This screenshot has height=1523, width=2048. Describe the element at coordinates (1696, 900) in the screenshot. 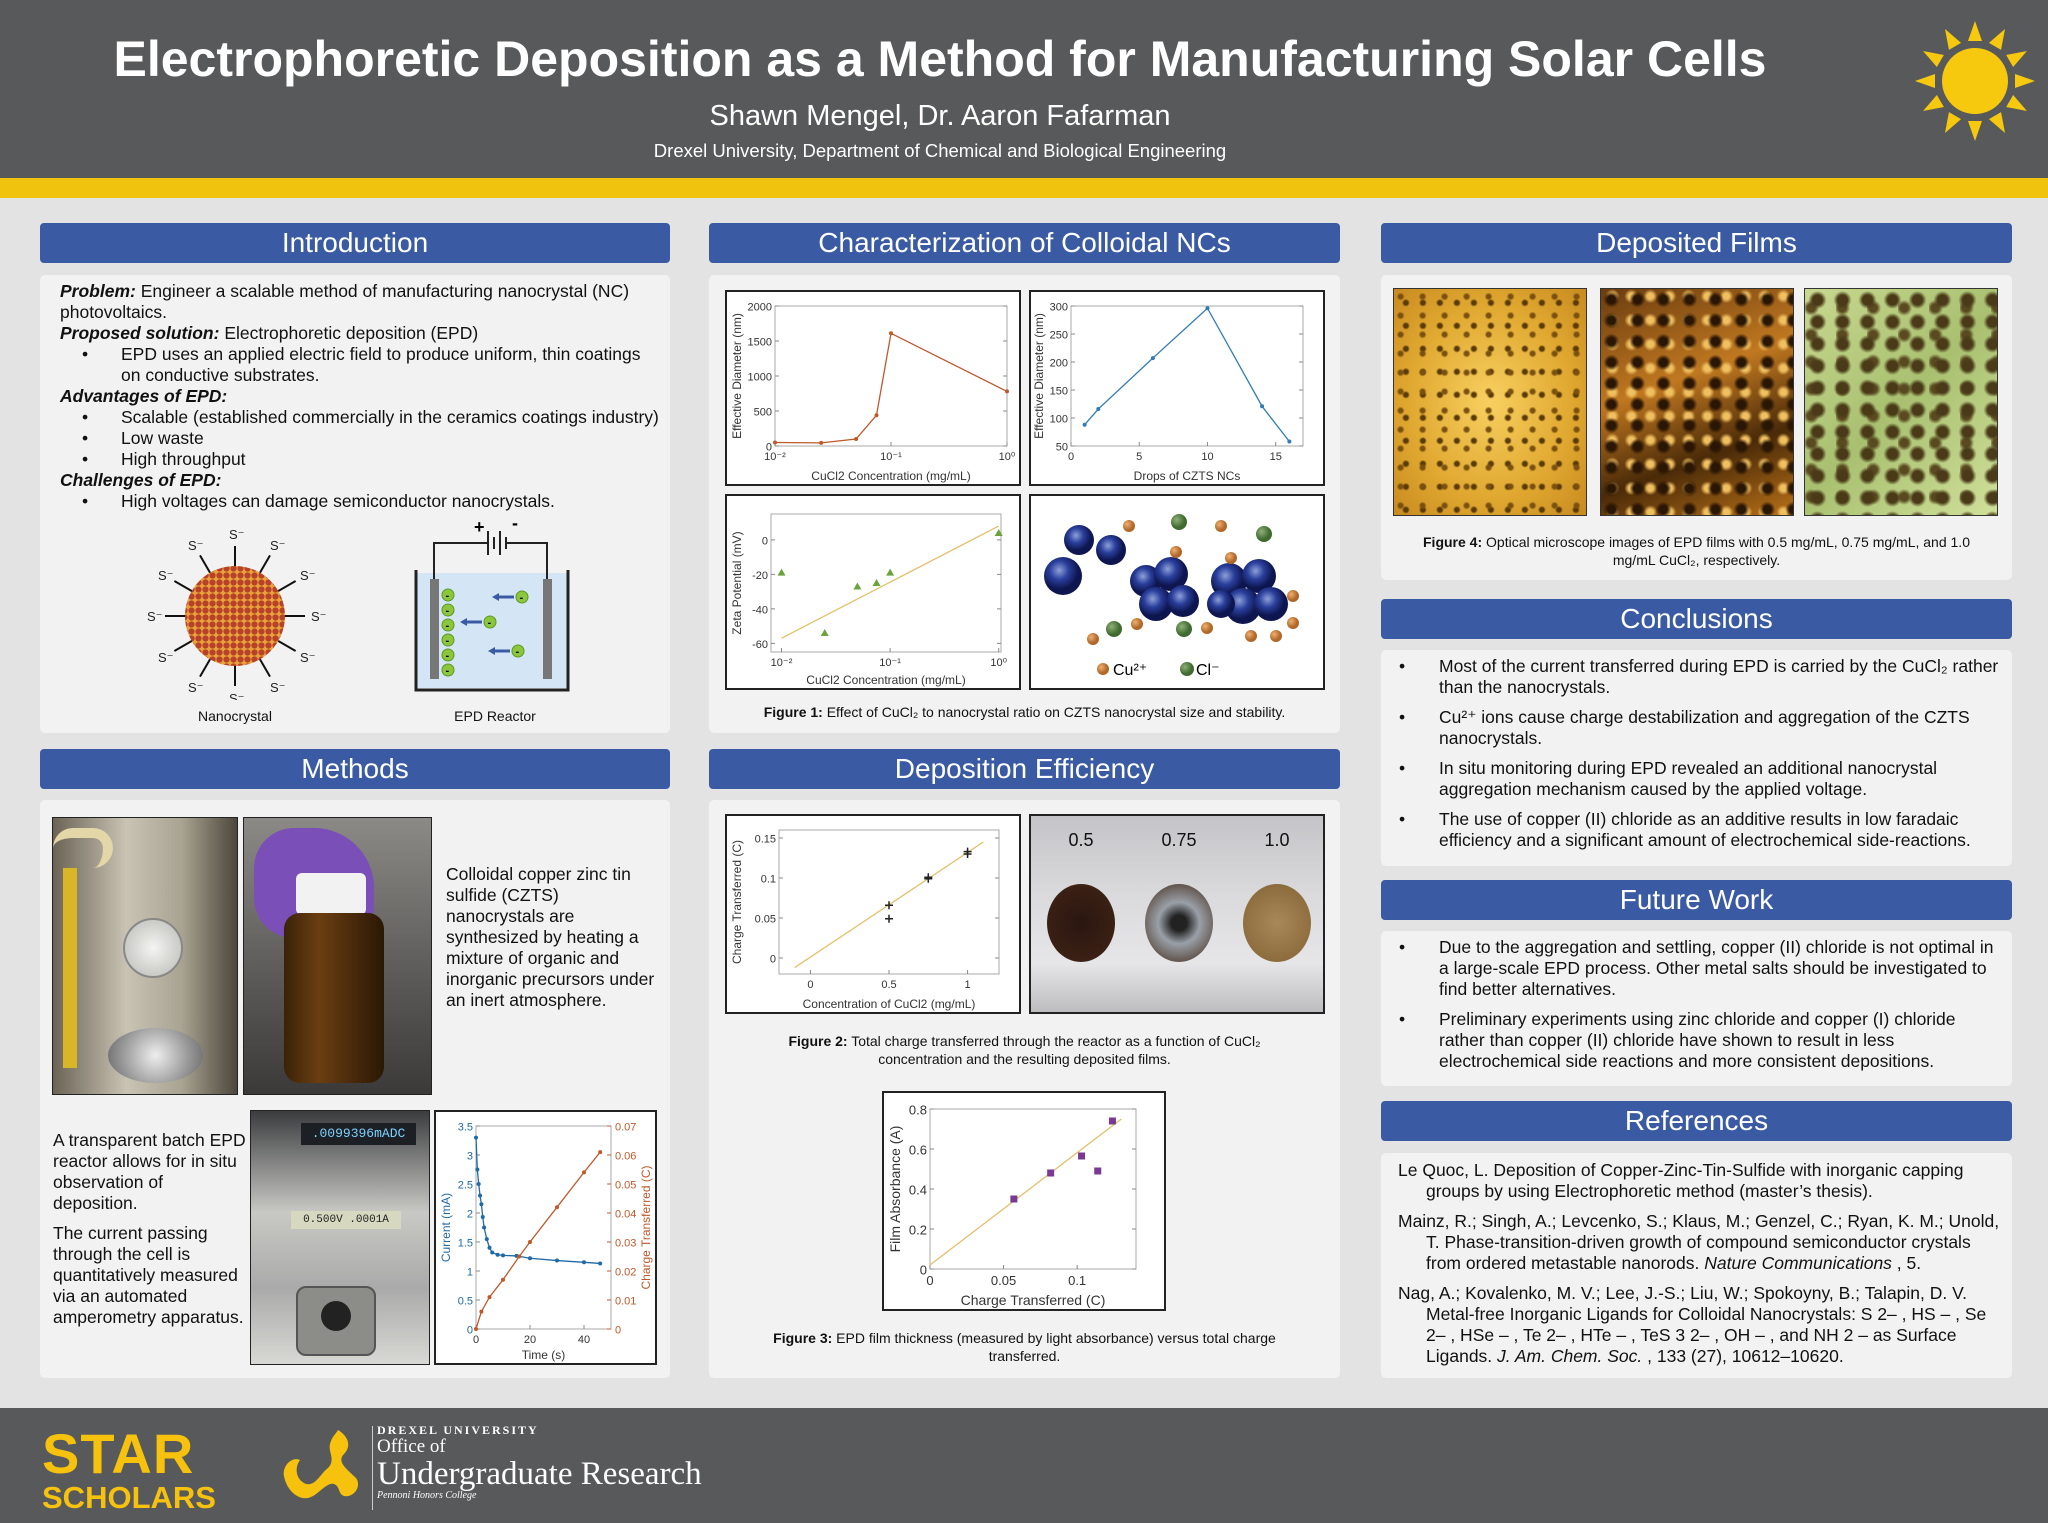

I see `future-work-heading: Future Work` at that location.